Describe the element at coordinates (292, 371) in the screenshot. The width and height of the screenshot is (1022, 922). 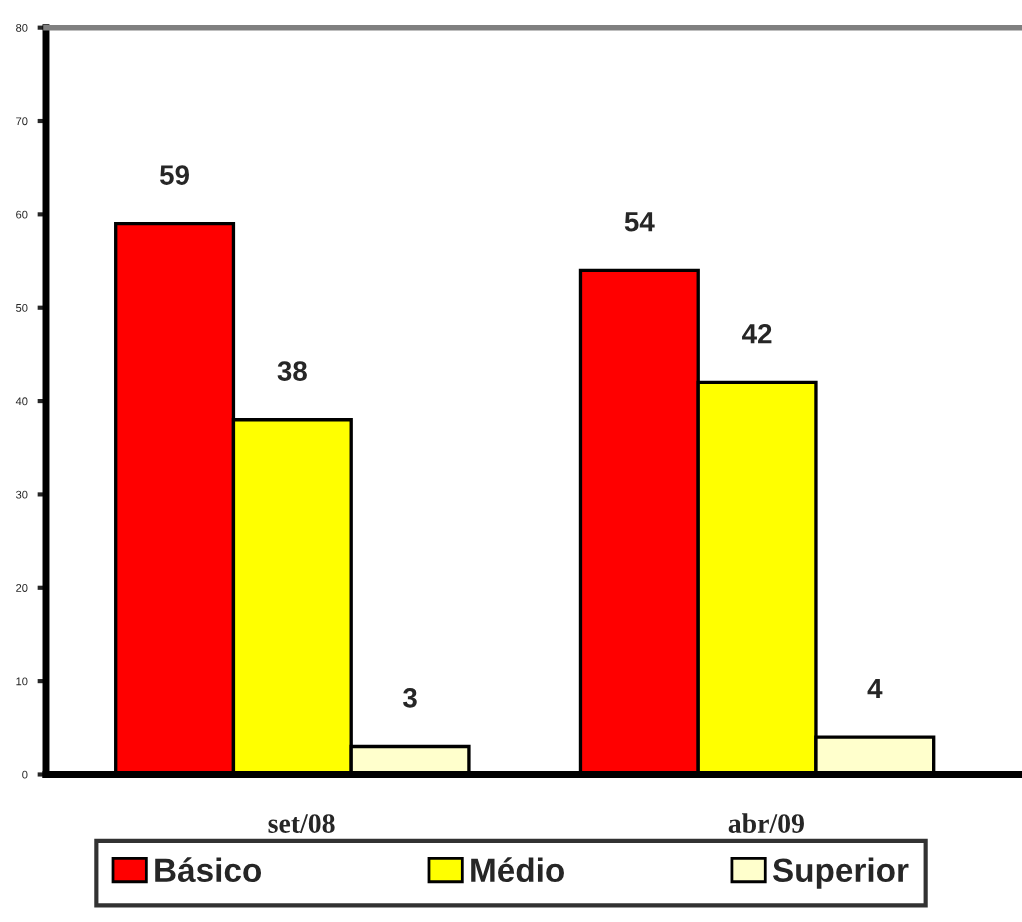
I see `data-label: 38` at that location.